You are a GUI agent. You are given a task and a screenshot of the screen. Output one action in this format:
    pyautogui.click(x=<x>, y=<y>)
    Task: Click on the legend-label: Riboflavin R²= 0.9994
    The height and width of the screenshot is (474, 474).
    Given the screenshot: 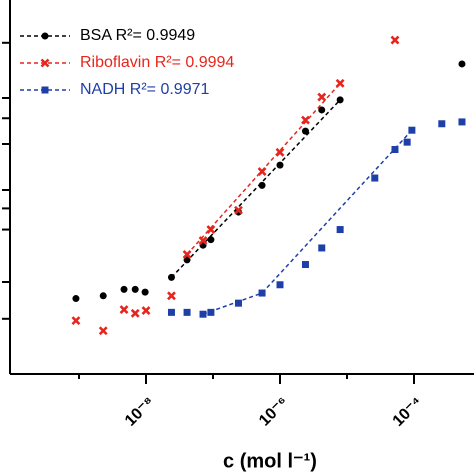 What is the action you would take?
    pyautogui.click(x=157, y=62)
    